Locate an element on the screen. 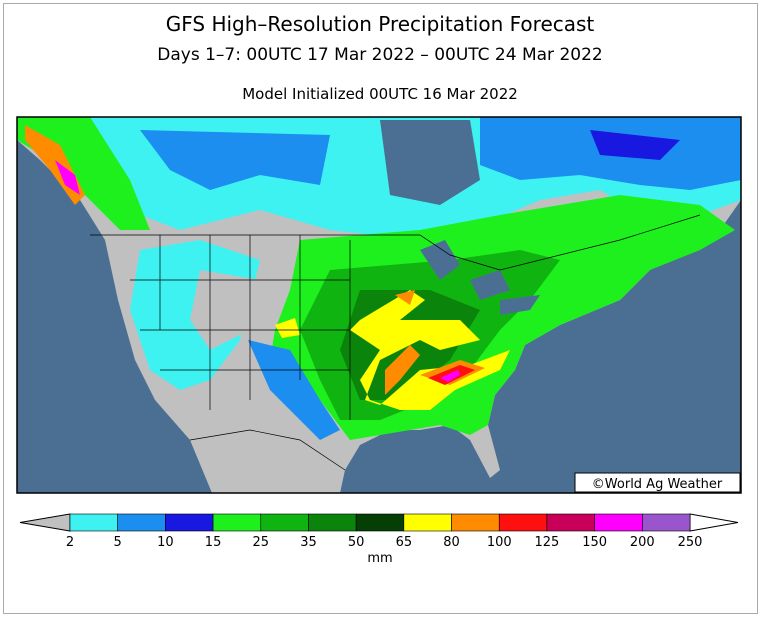  legend-unit: mm is located at coordinates (379, 558).